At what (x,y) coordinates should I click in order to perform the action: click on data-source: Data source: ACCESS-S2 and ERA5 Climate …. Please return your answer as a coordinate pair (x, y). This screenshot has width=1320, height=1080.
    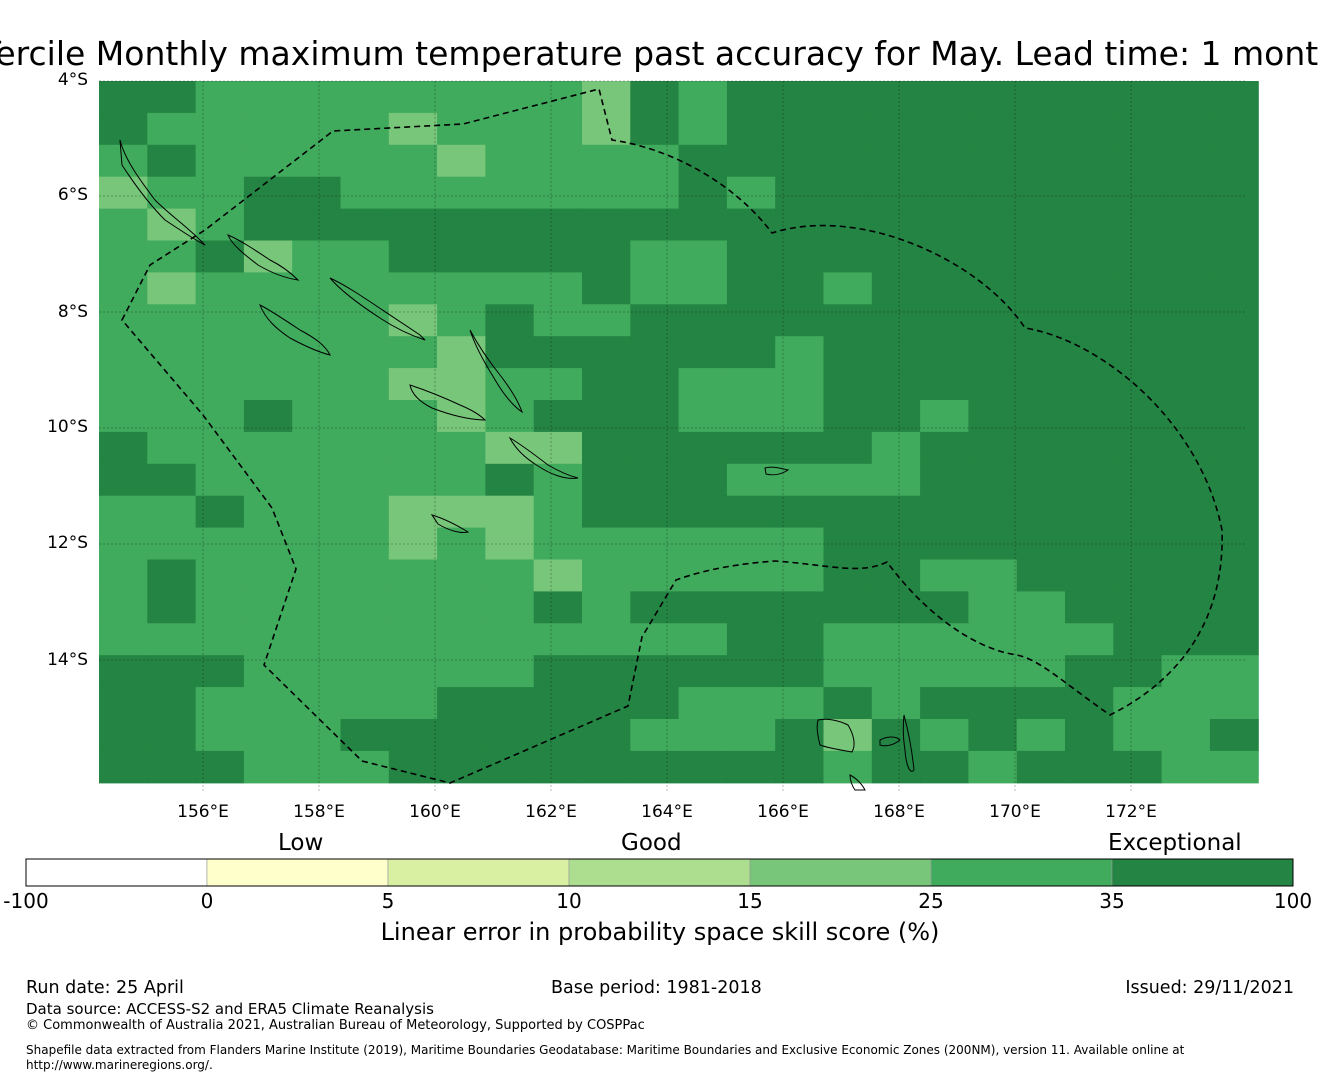
    Looking at the image, I should click on (230, 1009).